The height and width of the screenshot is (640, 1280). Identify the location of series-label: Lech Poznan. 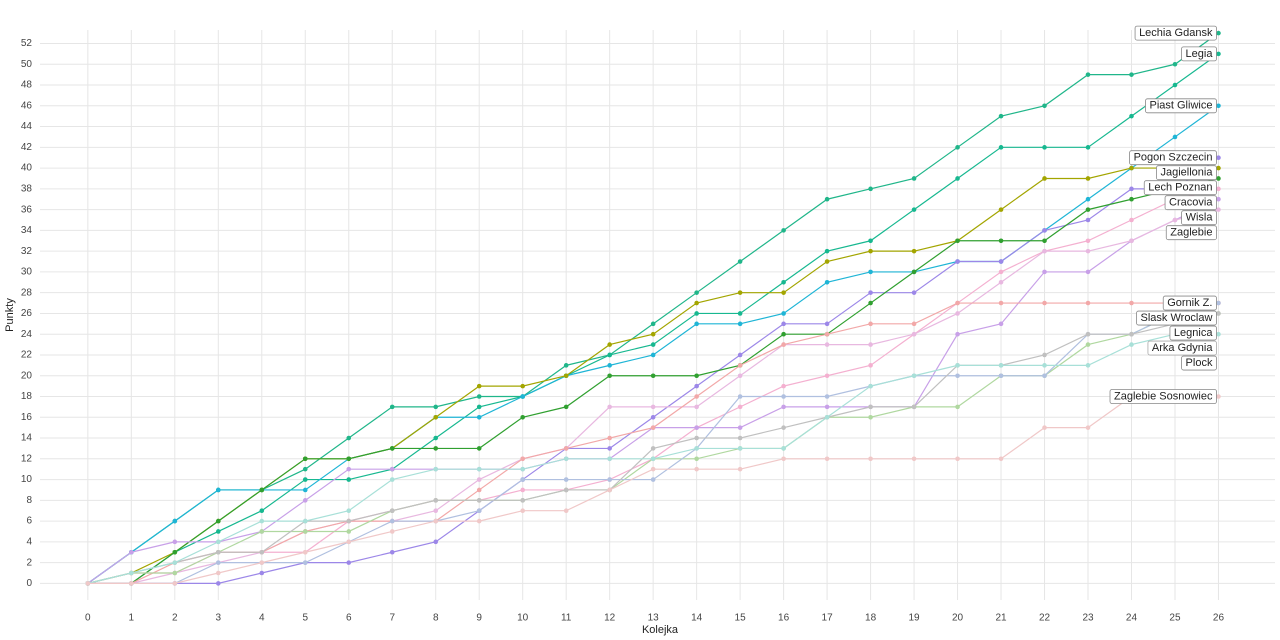
(1180, 188).